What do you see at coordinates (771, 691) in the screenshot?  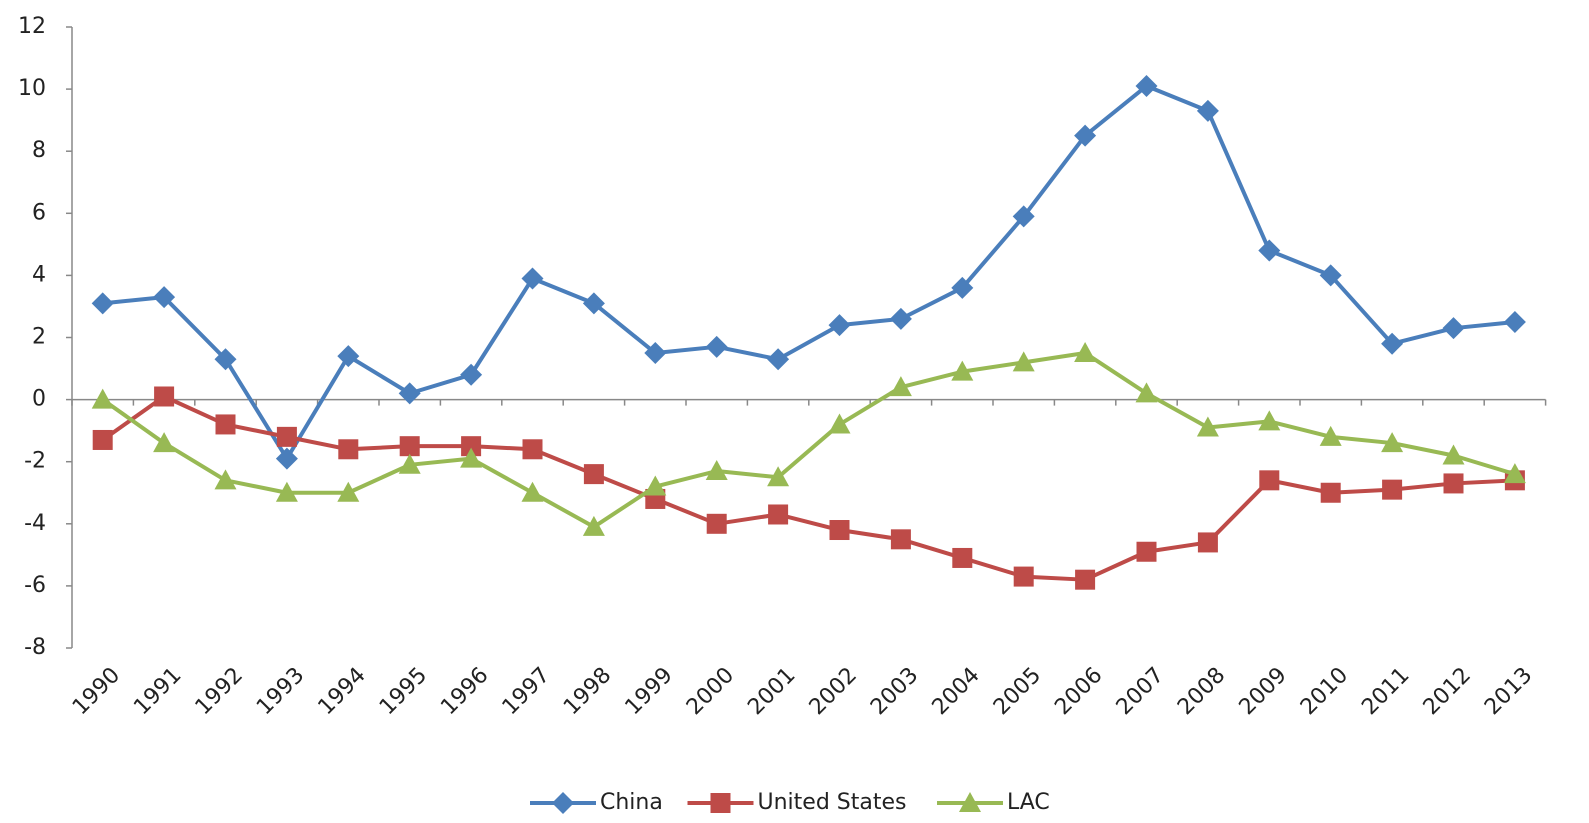 I see `x-tick-label: 2001` at bounding box center [771, 691].